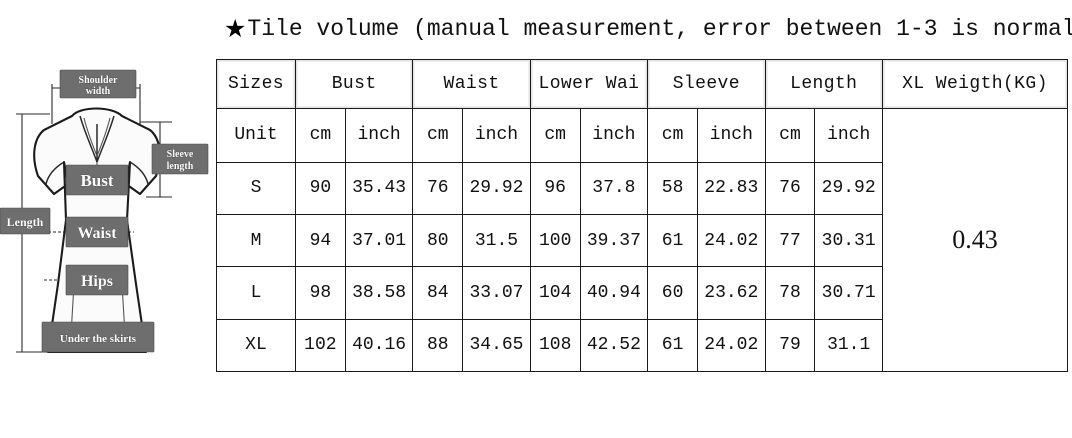  I want to click on cell-sleeve-cm: 60, so click(673, 293).